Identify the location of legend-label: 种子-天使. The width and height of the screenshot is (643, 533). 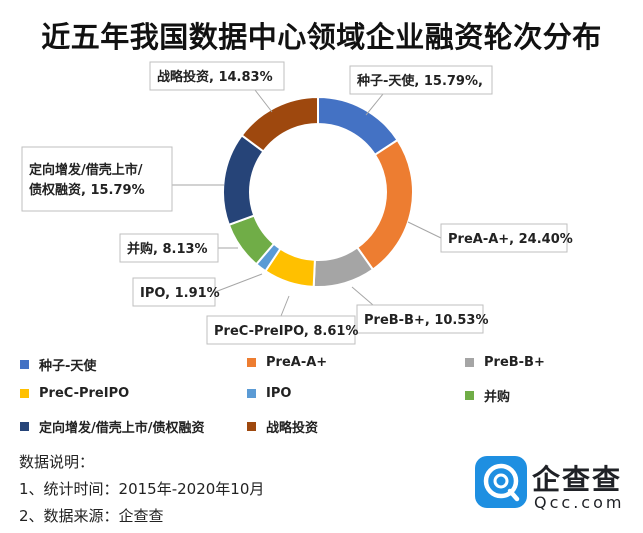
(68, 366).